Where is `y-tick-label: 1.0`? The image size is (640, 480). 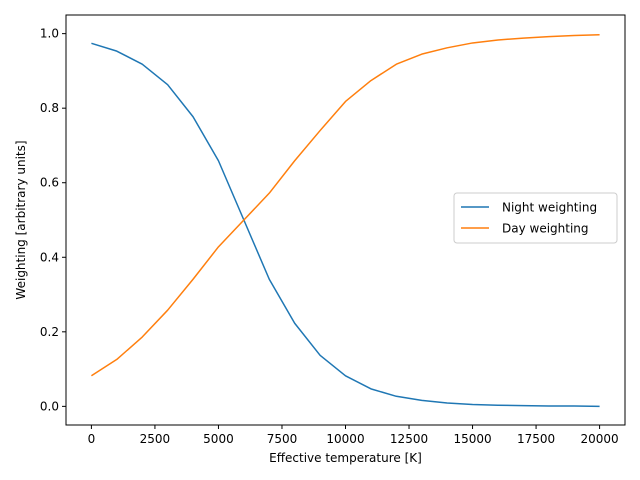 y-tick-label: 1.0 is located at coordinates (49, 34).